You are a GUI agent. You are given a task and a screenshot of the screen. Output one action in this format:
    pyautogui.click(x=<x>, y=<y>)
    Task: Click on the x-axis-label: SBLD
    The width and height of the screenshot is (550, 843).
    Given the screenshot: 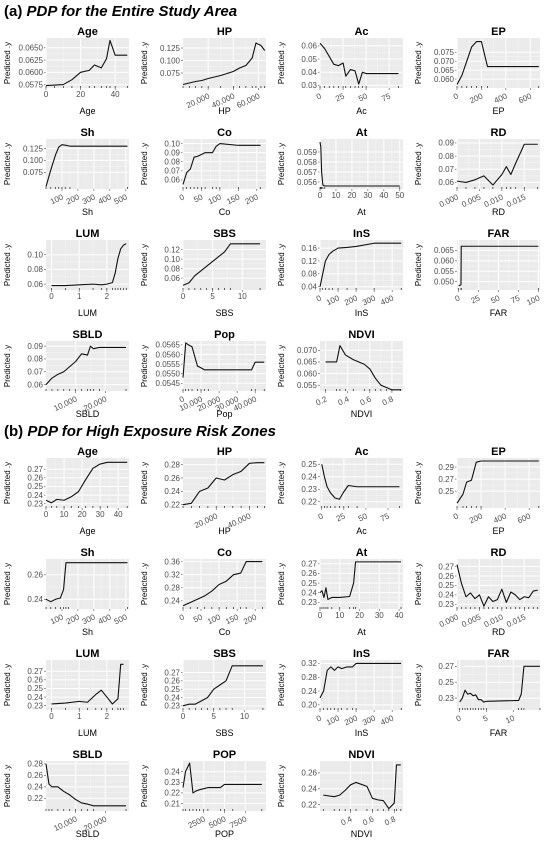 What is the action you would take?
    pyautogui.click(x=88, y=414)
    